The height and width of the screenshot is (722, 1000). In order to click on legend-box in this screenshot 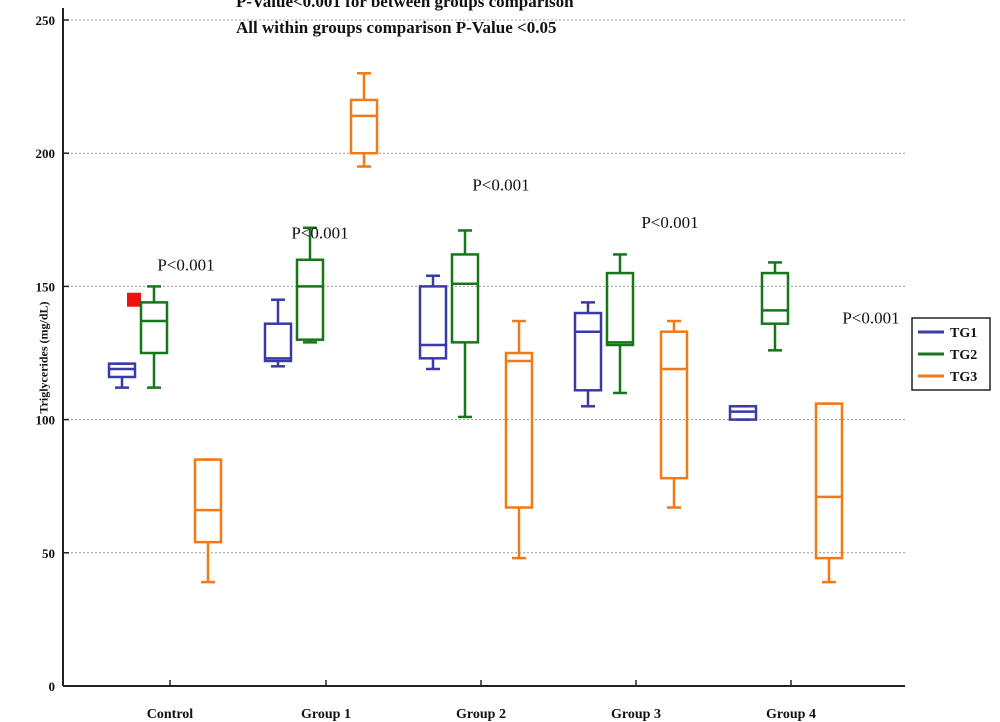, I will do `click(951, 354)`.